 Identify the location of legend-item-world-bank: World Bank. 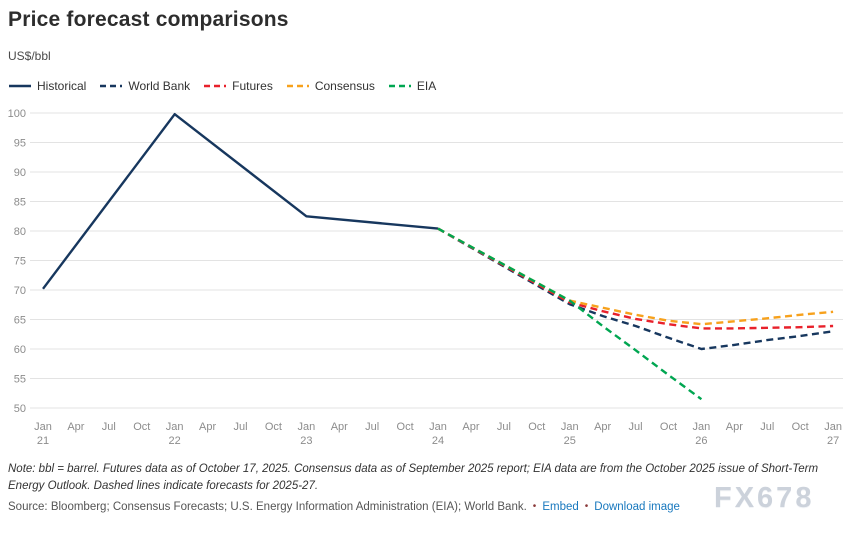
(144, 86).